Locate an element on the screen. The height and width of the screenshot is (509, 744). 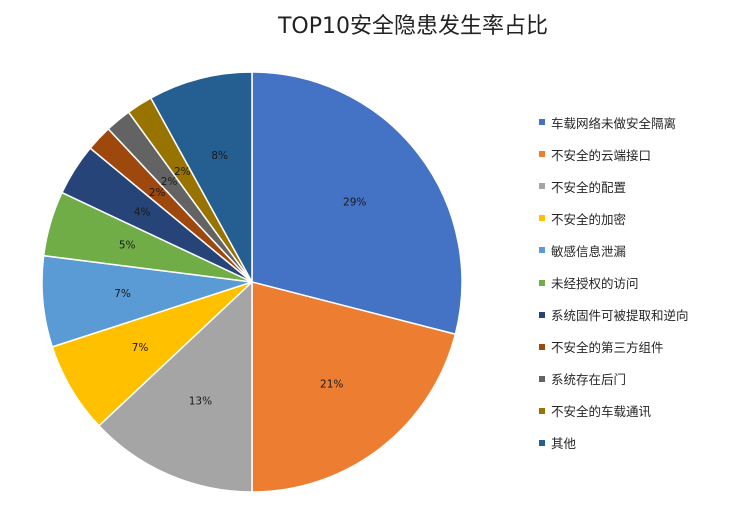
legend-item: 不安全的云端接口 is located at coordinates (639, 154).